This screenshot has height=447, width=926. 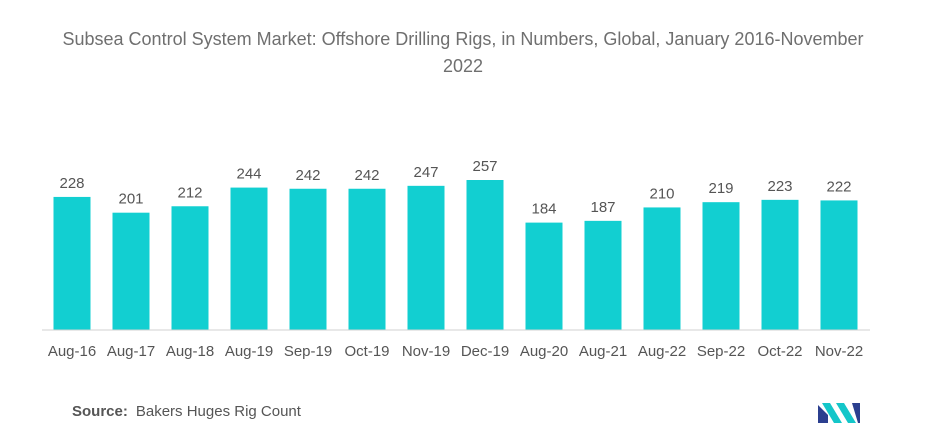 I want to click on source-label: Source:, so click(x=100, y=411).